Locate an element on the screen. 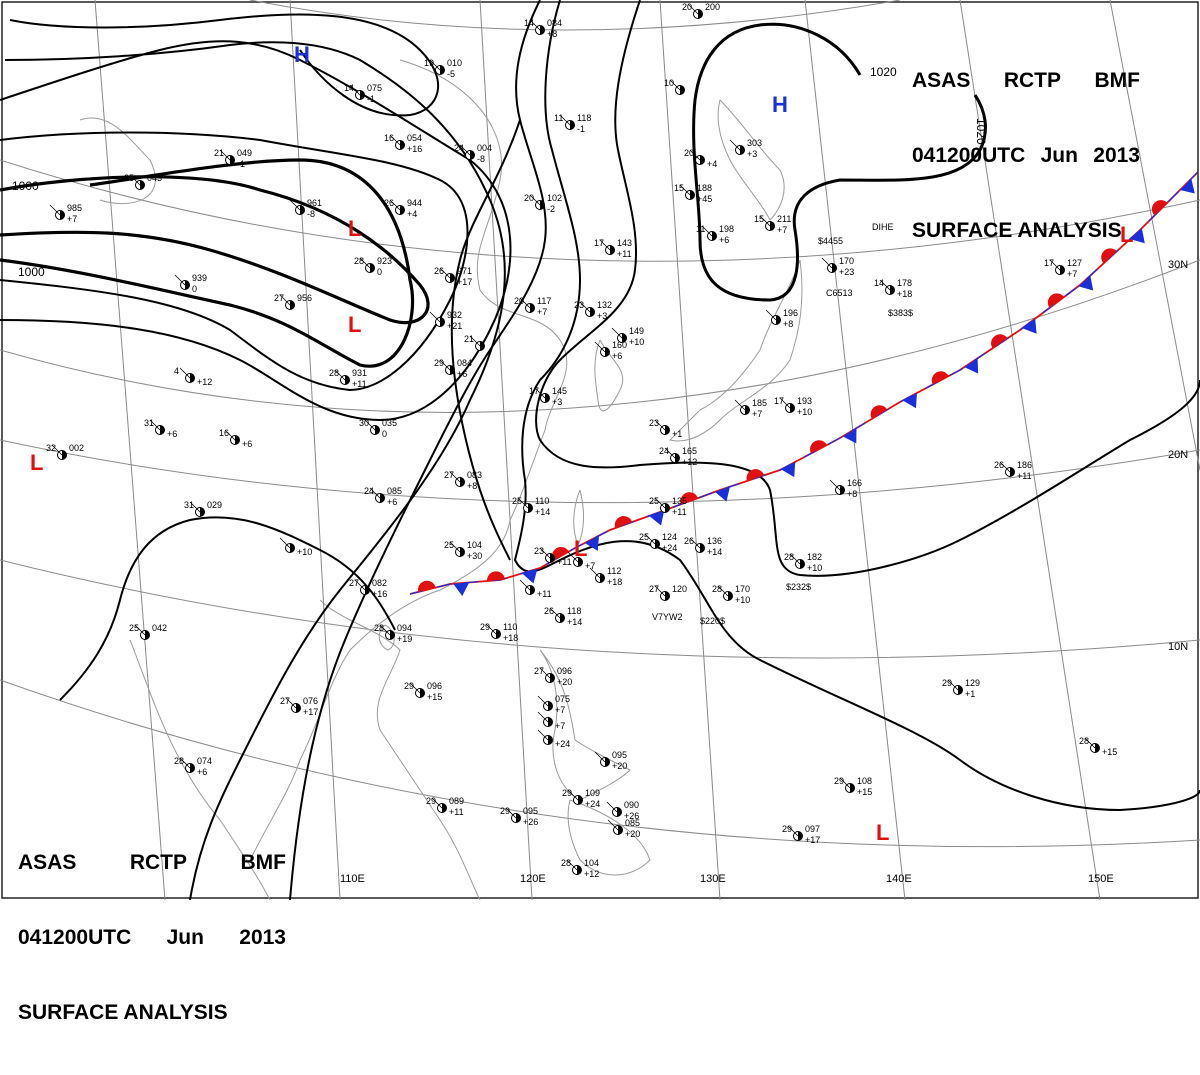  station-temperature: 30 is located at coordinates (364, 423).